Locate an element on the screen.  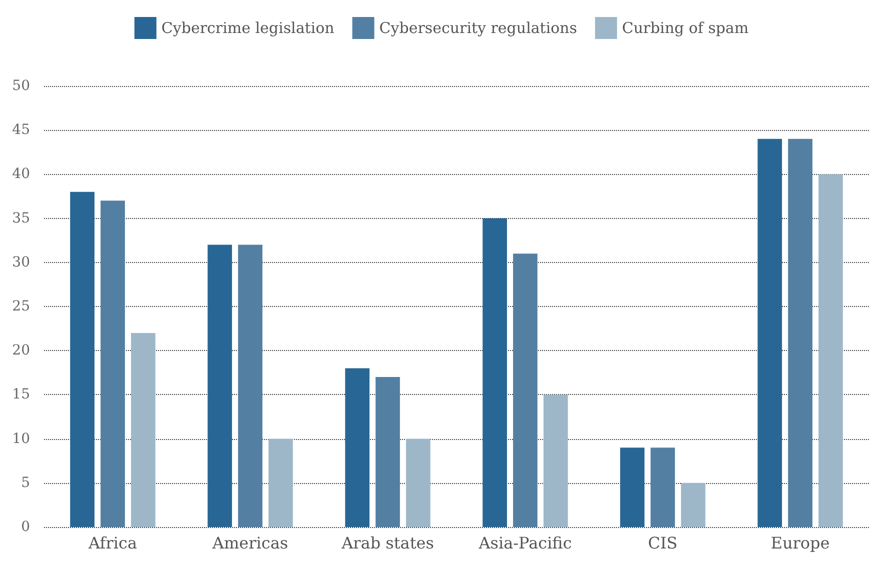
x-tick-label: Europe is located at coordinates (800, 543).